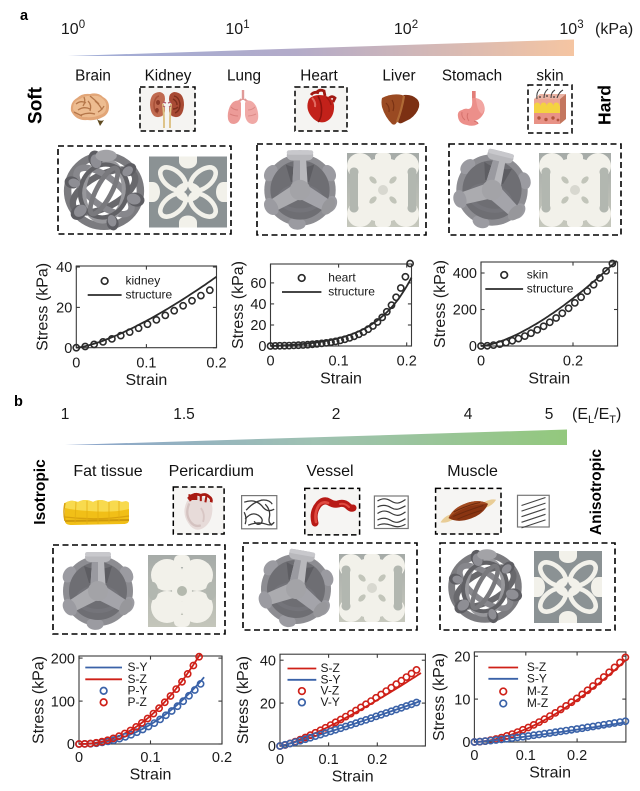 The image size is (640, 791). Describe the element at coordinates (24, 16) in the screenshot. I see `svg-text: a` at that location.